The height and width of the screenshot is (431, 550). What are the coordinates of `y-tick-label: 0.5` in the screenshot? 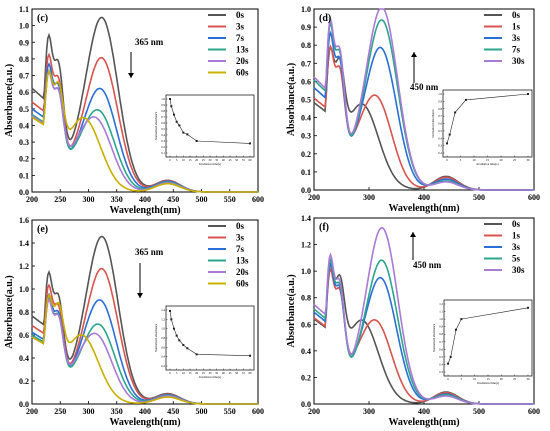 It's located at (24, 109).